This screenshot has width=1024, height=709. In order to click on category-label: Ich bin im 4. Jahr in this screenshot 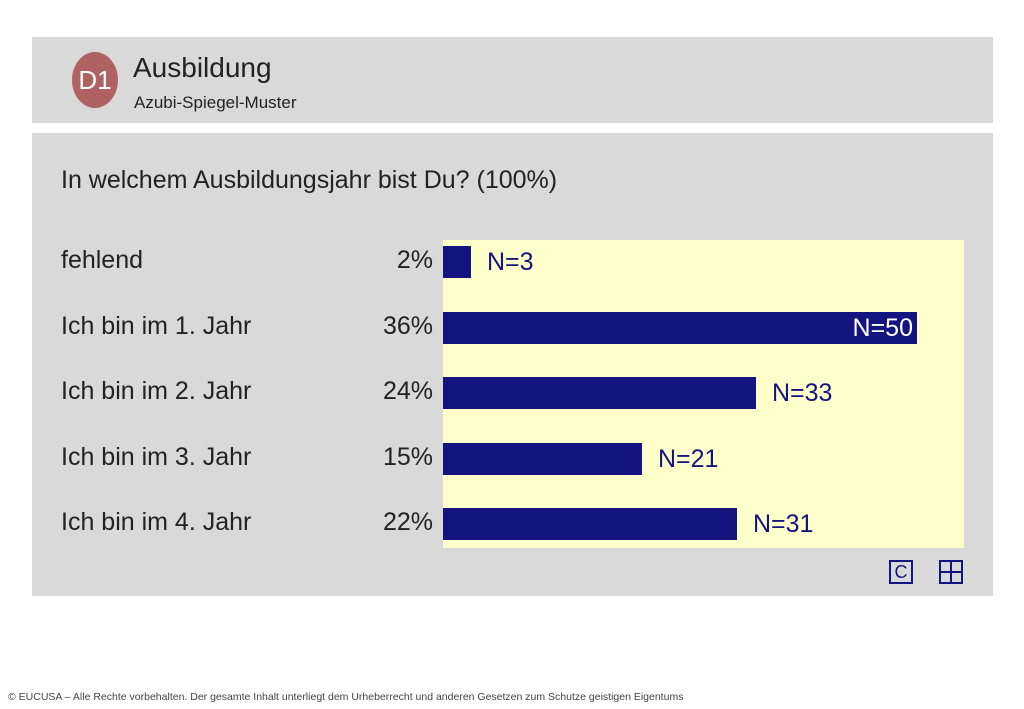, I will do `click(156, 522)`.